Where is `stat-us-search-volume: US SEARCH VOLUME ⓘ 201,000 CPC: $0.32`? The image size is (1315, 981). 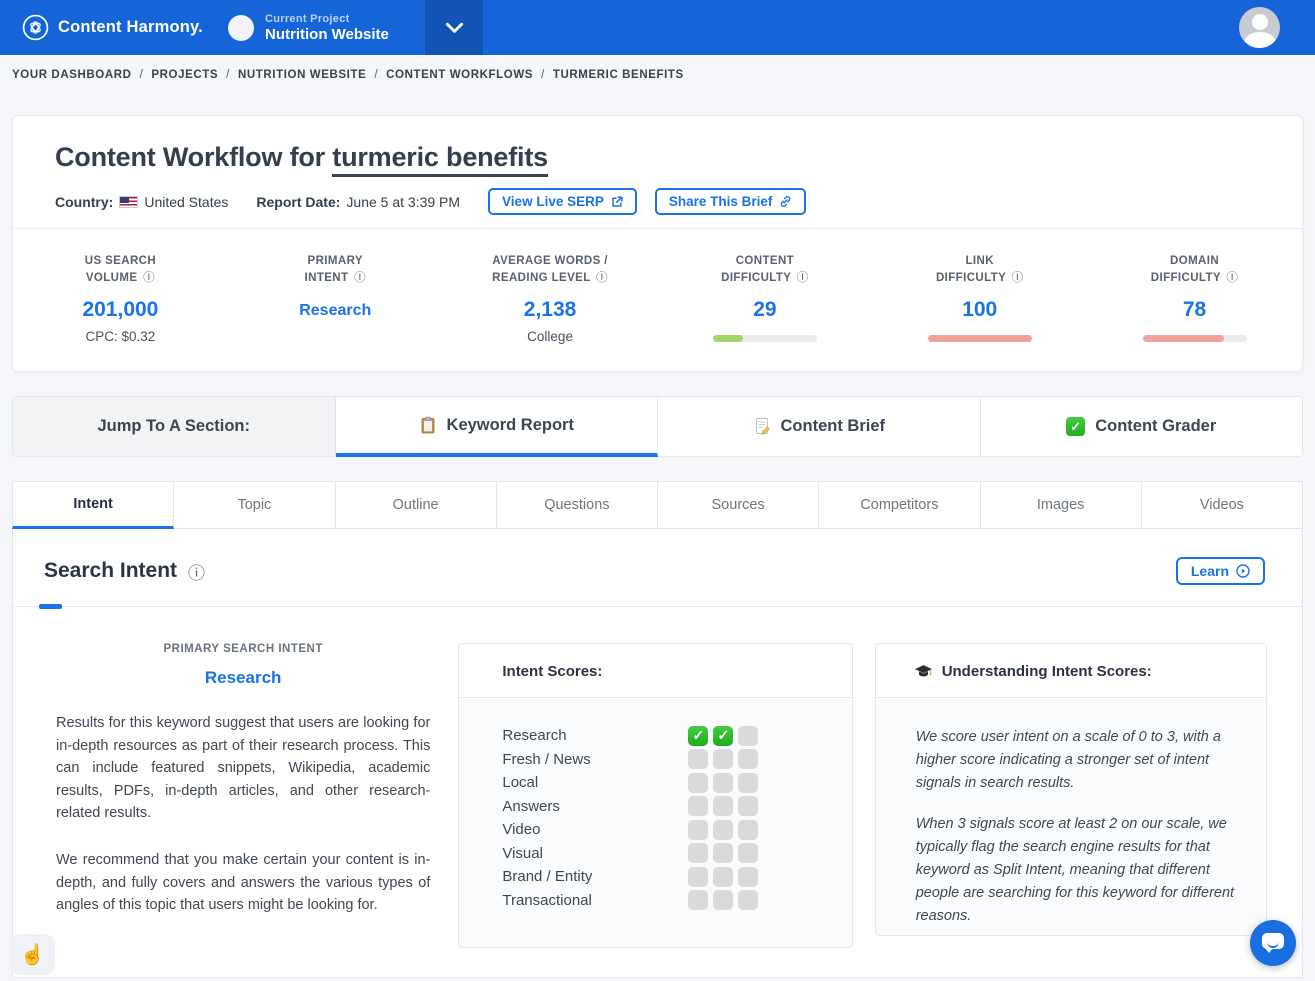 stat-us-search-volume: US SEARCH VOLUME ⓘ 201,000 CPC: $0.32 is located at coordinates (120, 312).